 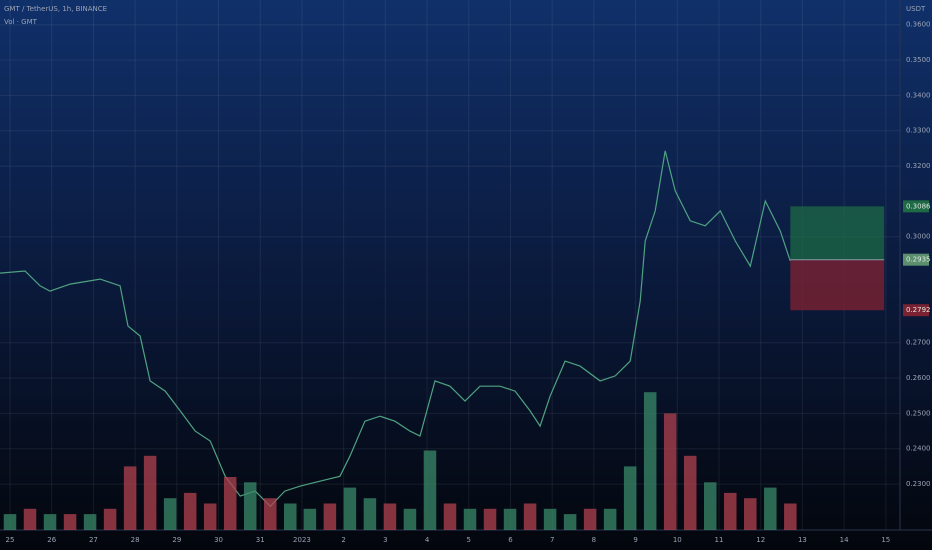 I want to click on y-tick-label: 0.2500, so click(x=918, y=413).